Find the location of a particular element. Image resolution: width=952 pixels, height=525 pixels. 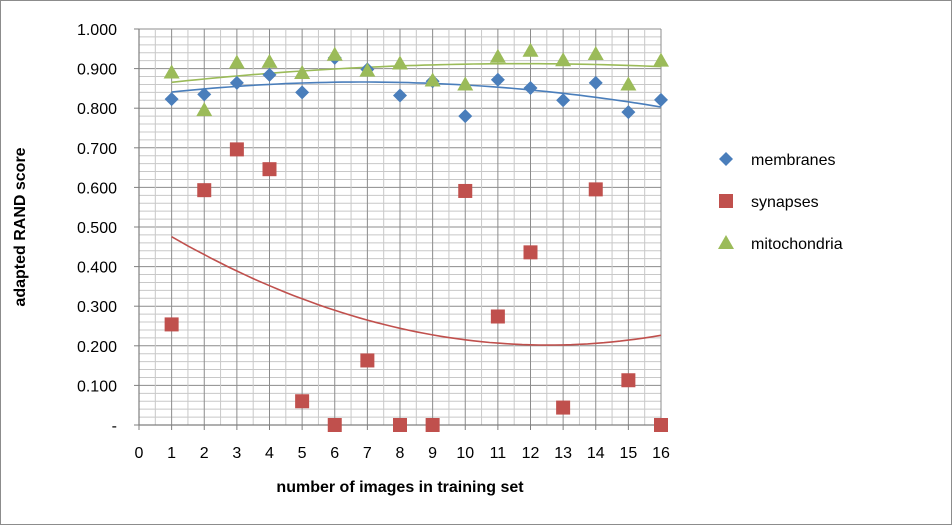

y-axis-title: adapted RAND score is located at coordinates (20, 226).